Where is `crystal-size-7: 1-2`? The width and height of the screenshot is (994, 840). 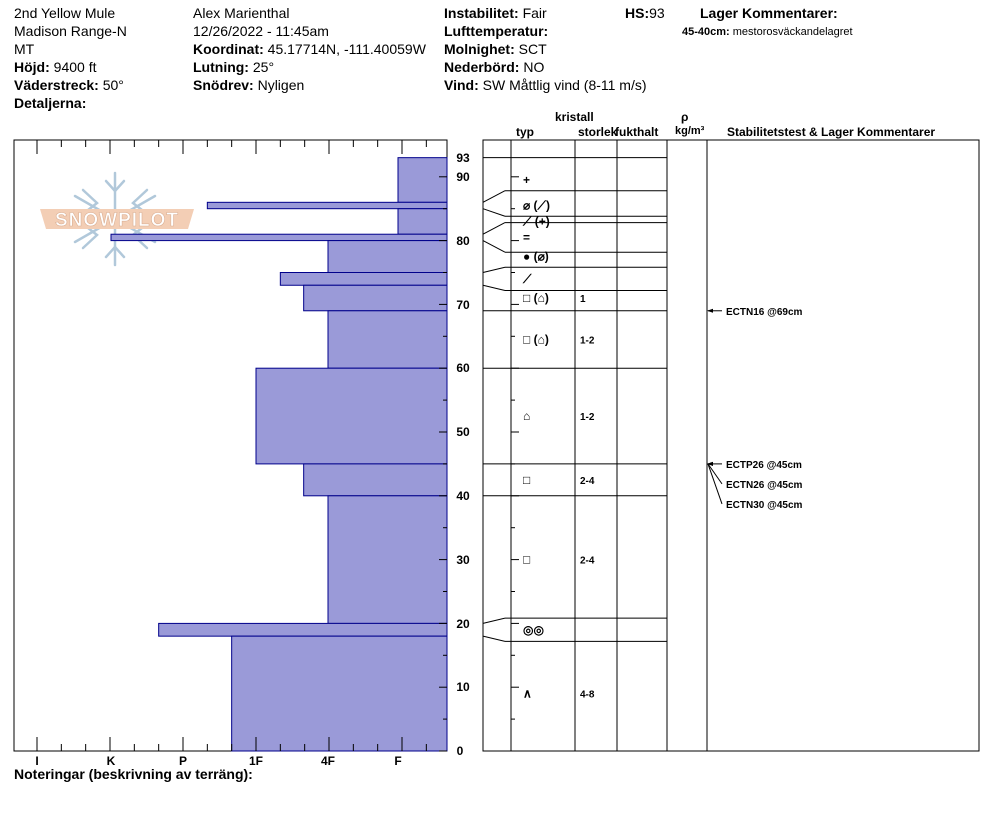 crystal-size-7: 1-2 is located at coordinates (587, 340).